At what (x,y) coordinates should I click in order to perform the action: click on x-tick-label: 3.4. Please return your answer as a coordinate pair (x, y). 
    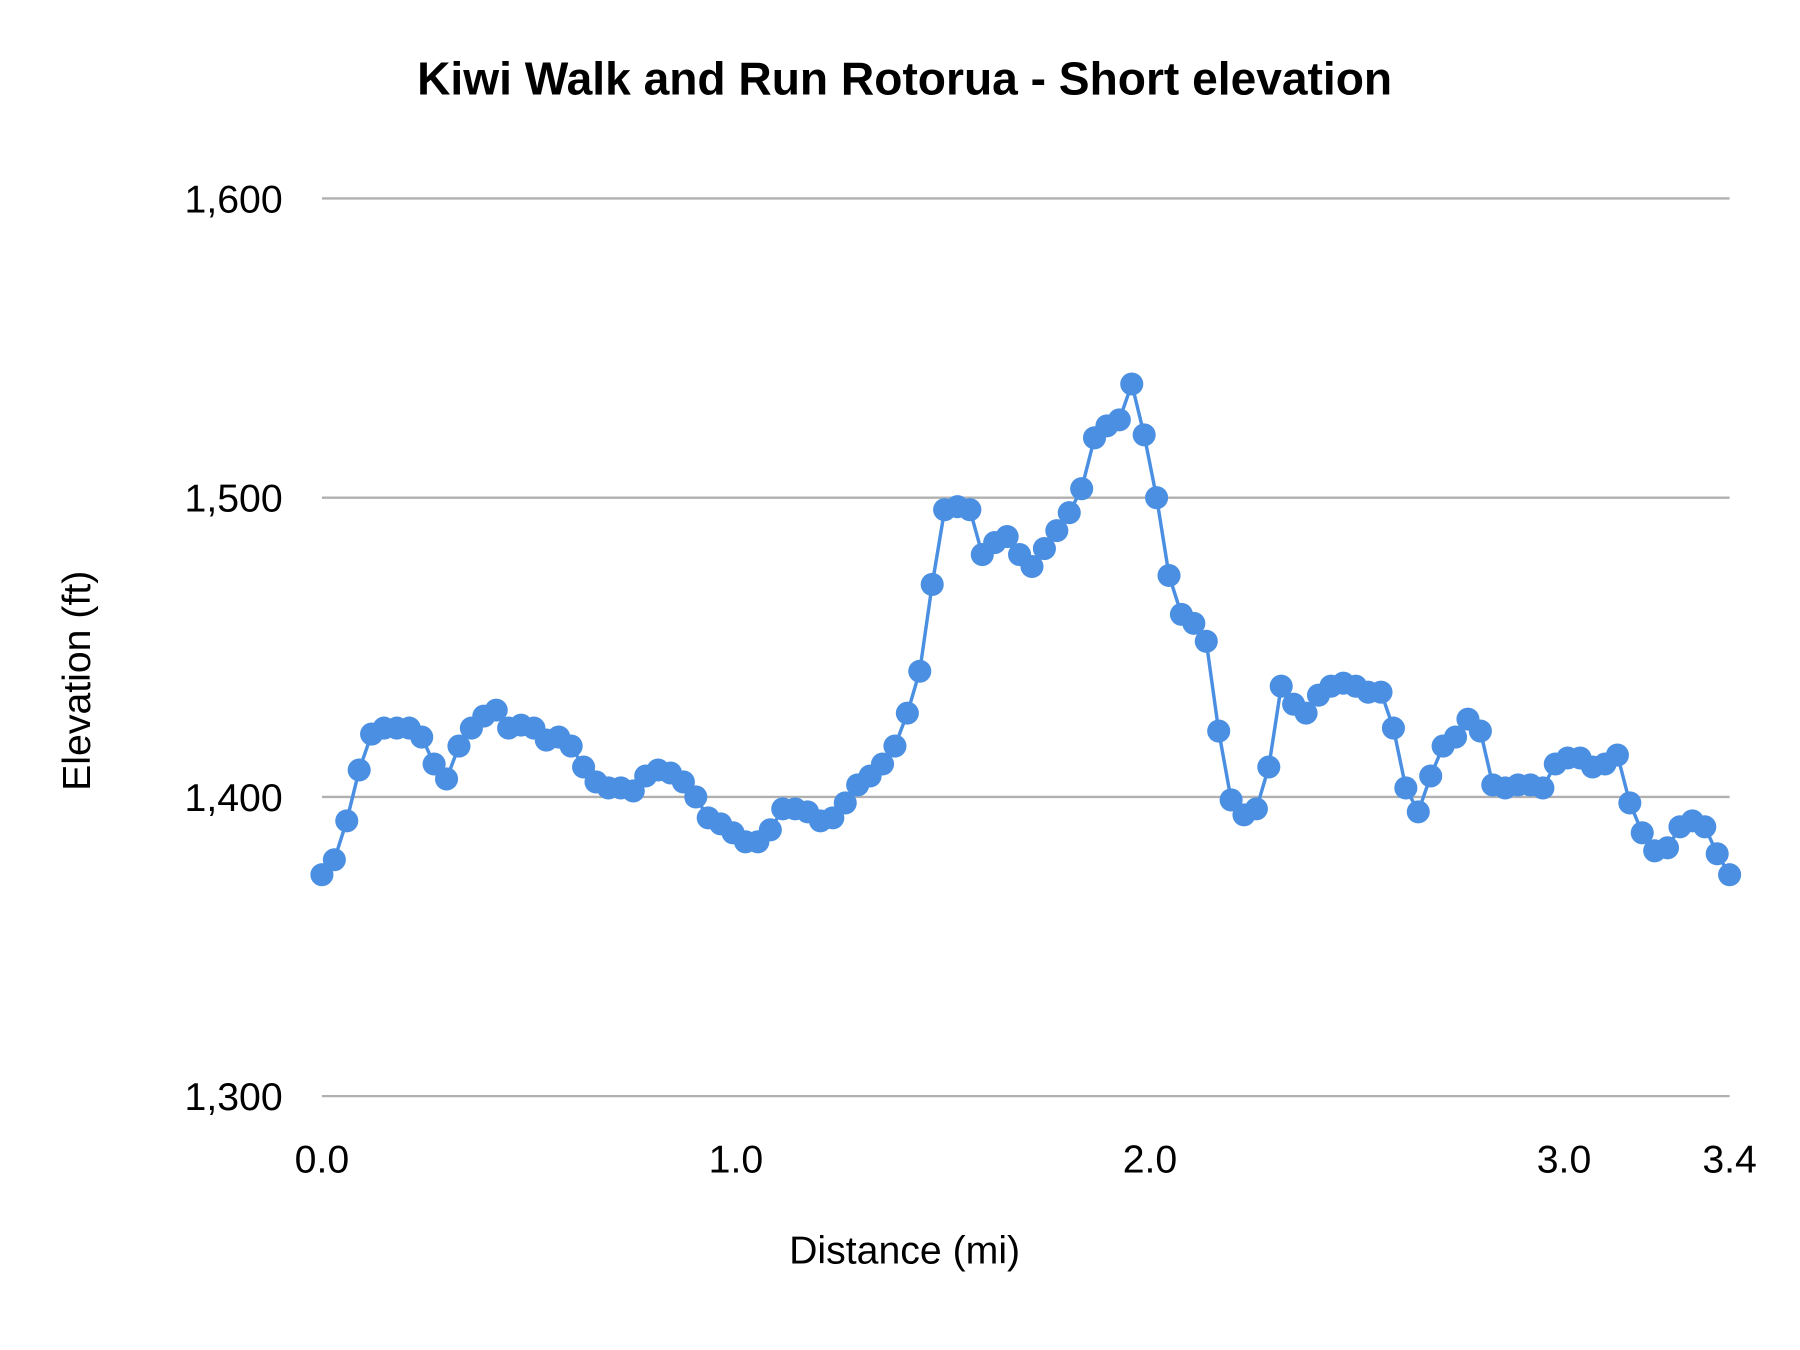
    Looking at the image, I should click on (1729, 1159).